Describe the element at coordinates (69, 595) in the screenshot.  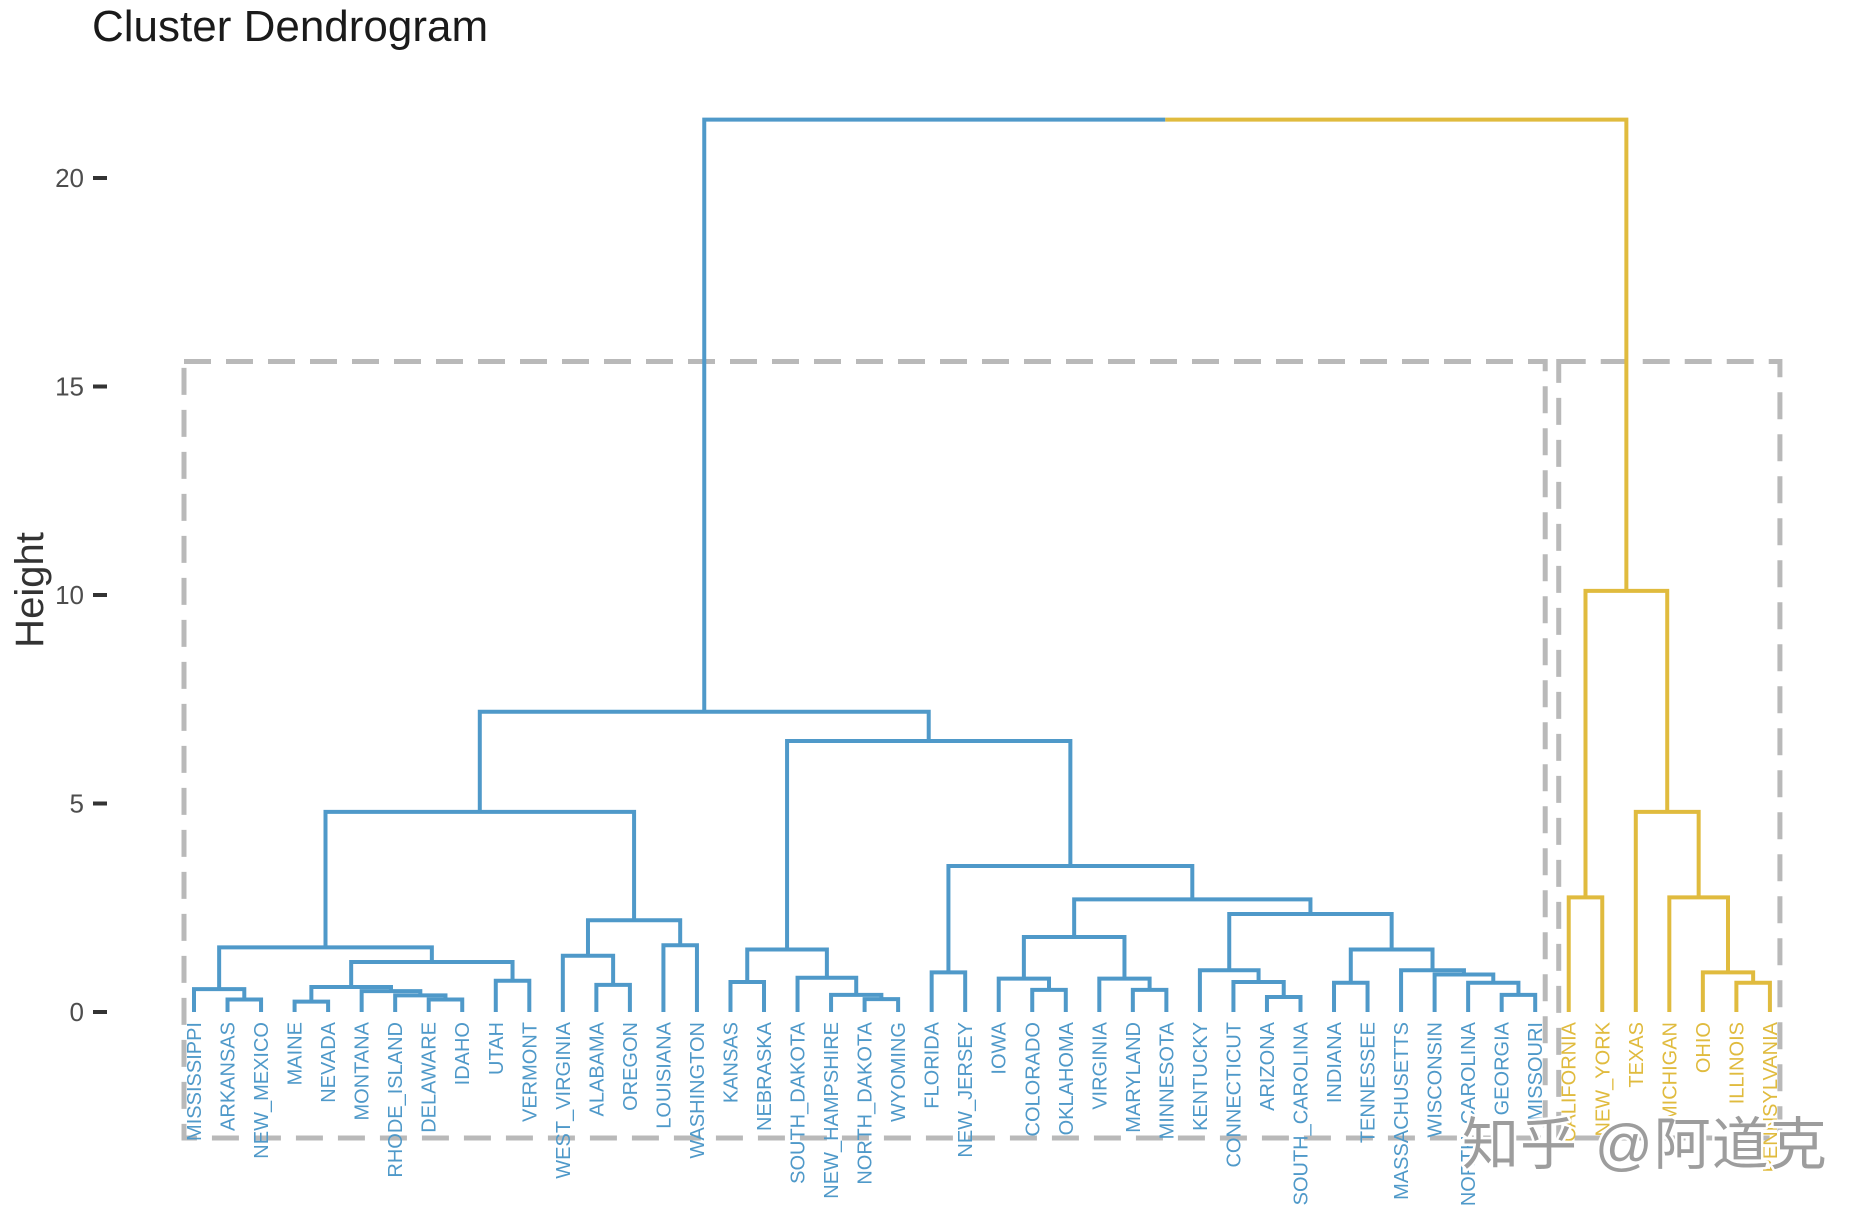
I see `y-axis-tick-label: 10` at that location.